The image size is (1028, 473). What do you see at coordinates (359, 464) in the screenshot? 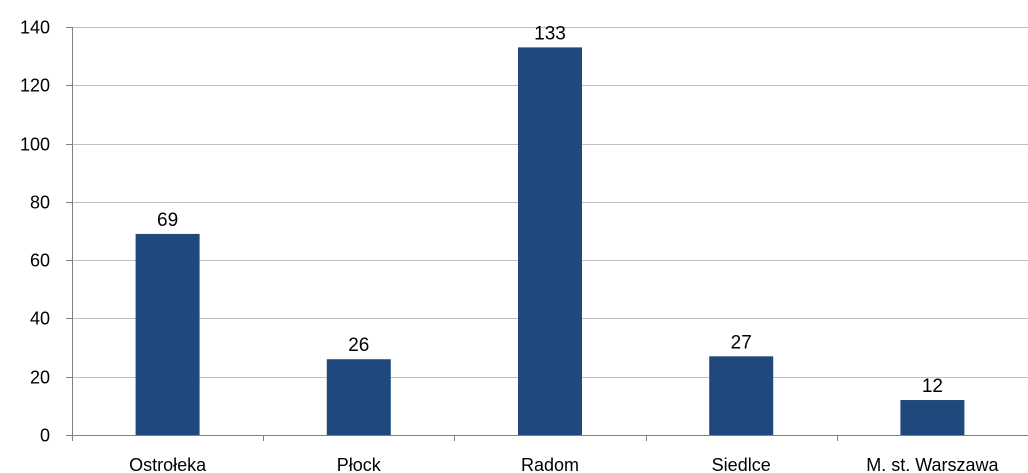
I see `x-tick-label-1: Płock` at bounding box center [359, 464].